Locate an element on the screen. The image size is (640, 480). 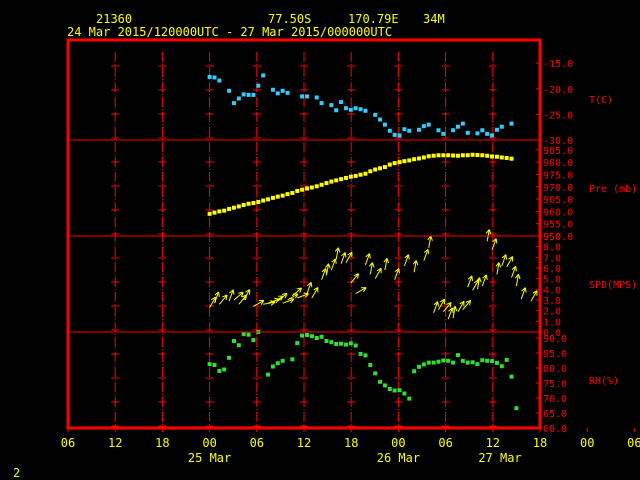
station-lat: 77.50S is located at coordinates (290, 19).